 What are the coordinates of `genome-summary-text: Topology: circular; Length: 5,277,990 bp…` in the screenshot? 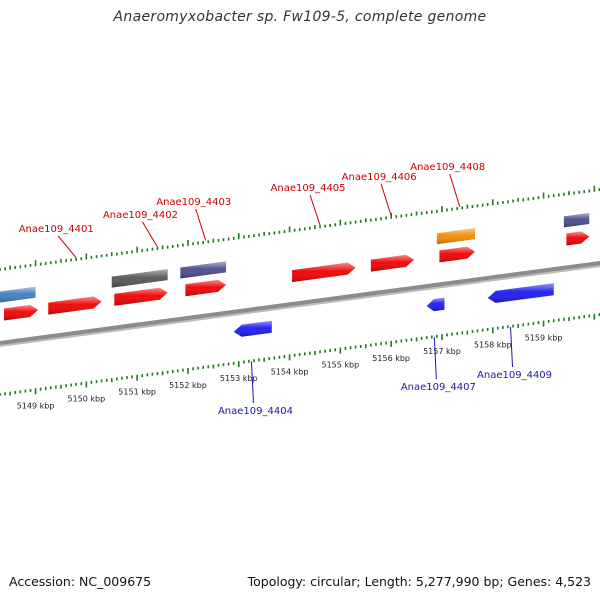 It's located at (419, 581).